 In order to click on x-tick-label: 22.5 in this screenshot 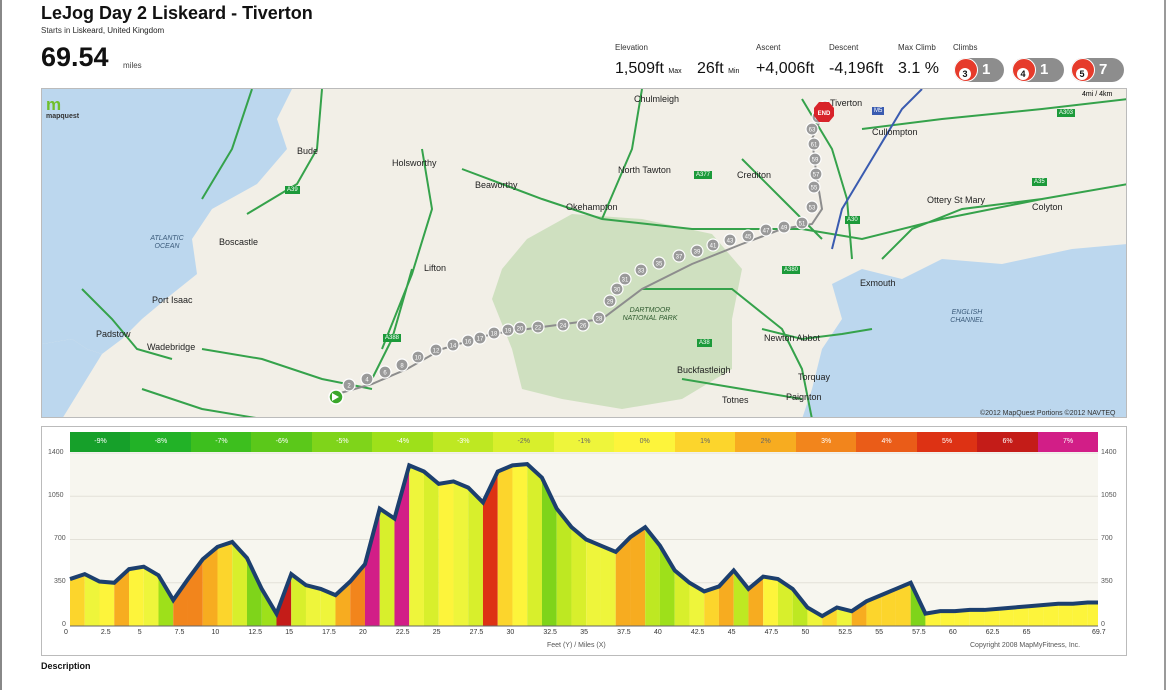, I will do `click(402, 632)`.